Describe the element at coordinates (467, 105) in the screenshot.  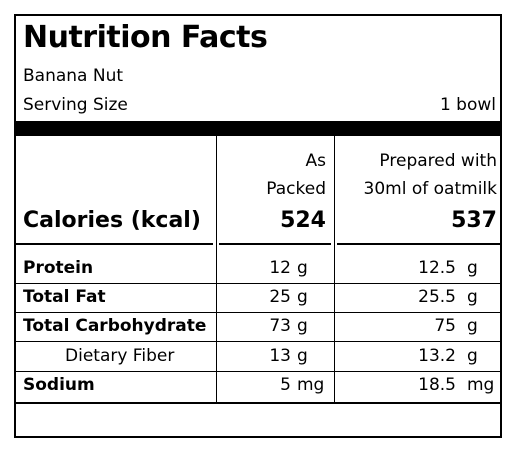
I see `serving-size-value: 1 bowl` at that location.